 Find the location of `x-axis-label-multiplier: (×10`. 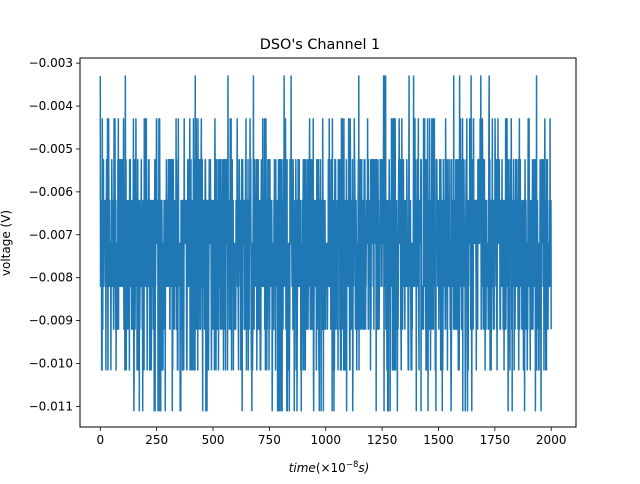

x-axis-label-multiplier: (×10 is located at coordinates (331, 468).